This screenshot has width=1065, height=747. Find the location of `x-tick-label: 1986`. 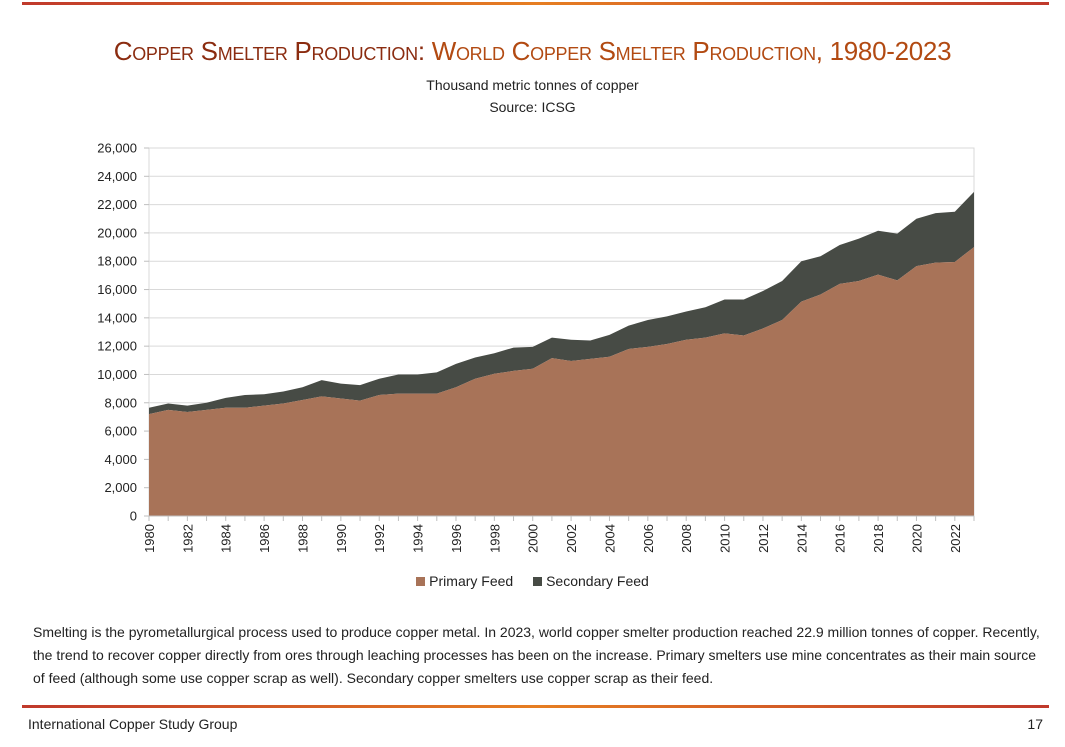

x-tick-label: 1986 is located at coordinates (264, 538).